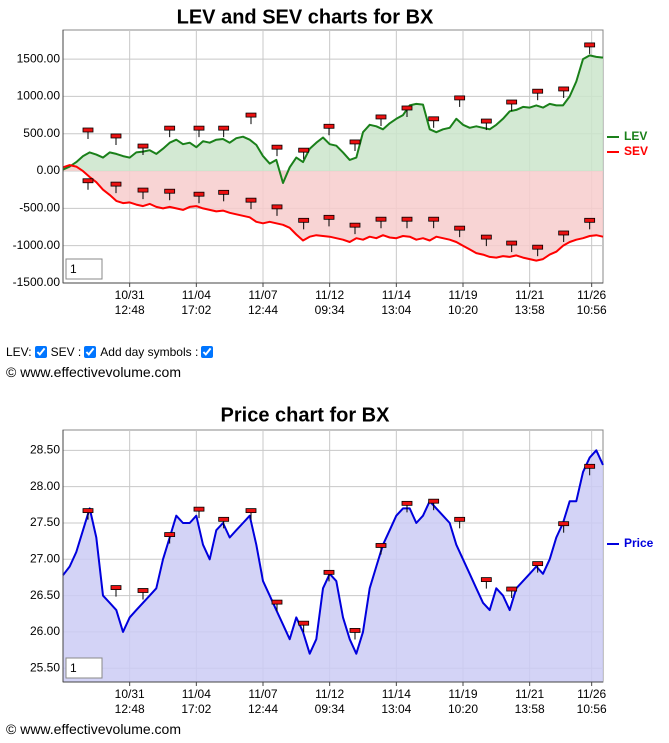 Image resolution: width=669 pixels, height=743 pixels. I want to click on control-label: Add day symbols :, so click(149, 352).